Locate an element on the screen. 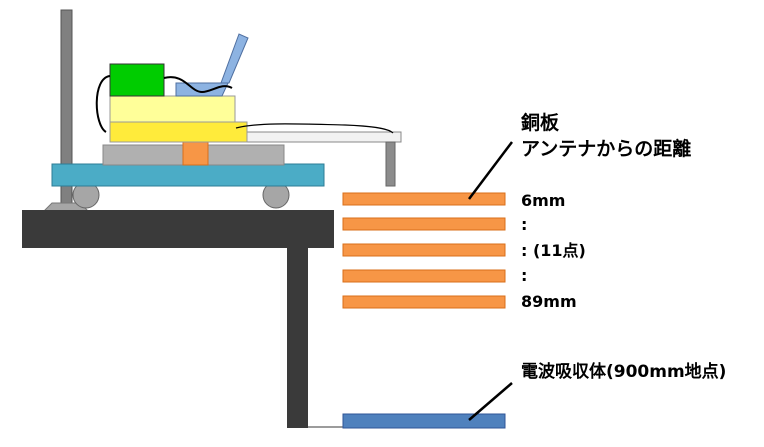 The image size is (764, 447). laptop-screen is located at coordinates (234, 58).